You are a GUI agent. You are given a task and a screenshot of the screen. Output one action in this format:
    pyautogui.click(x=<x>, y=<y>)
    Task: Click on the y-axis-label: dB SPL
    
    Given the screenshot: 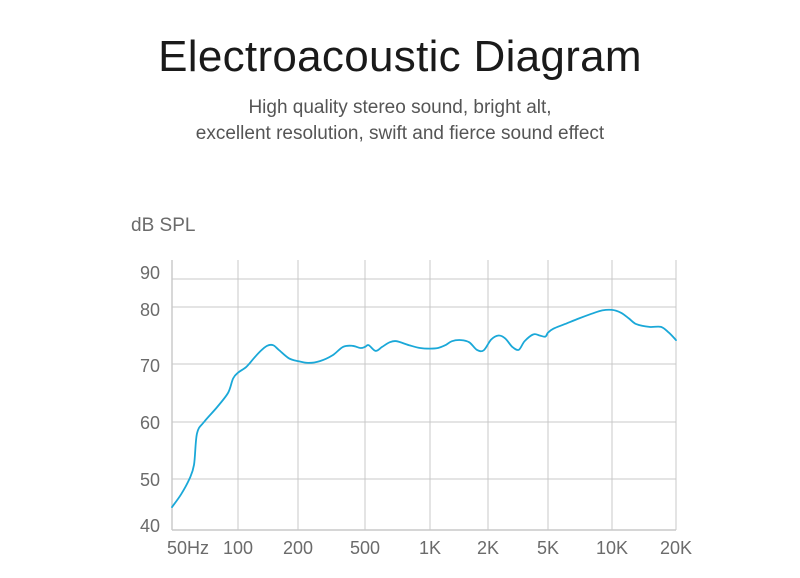 What is the action you would take?
    pyautogui.click(x=163, y=225)
    